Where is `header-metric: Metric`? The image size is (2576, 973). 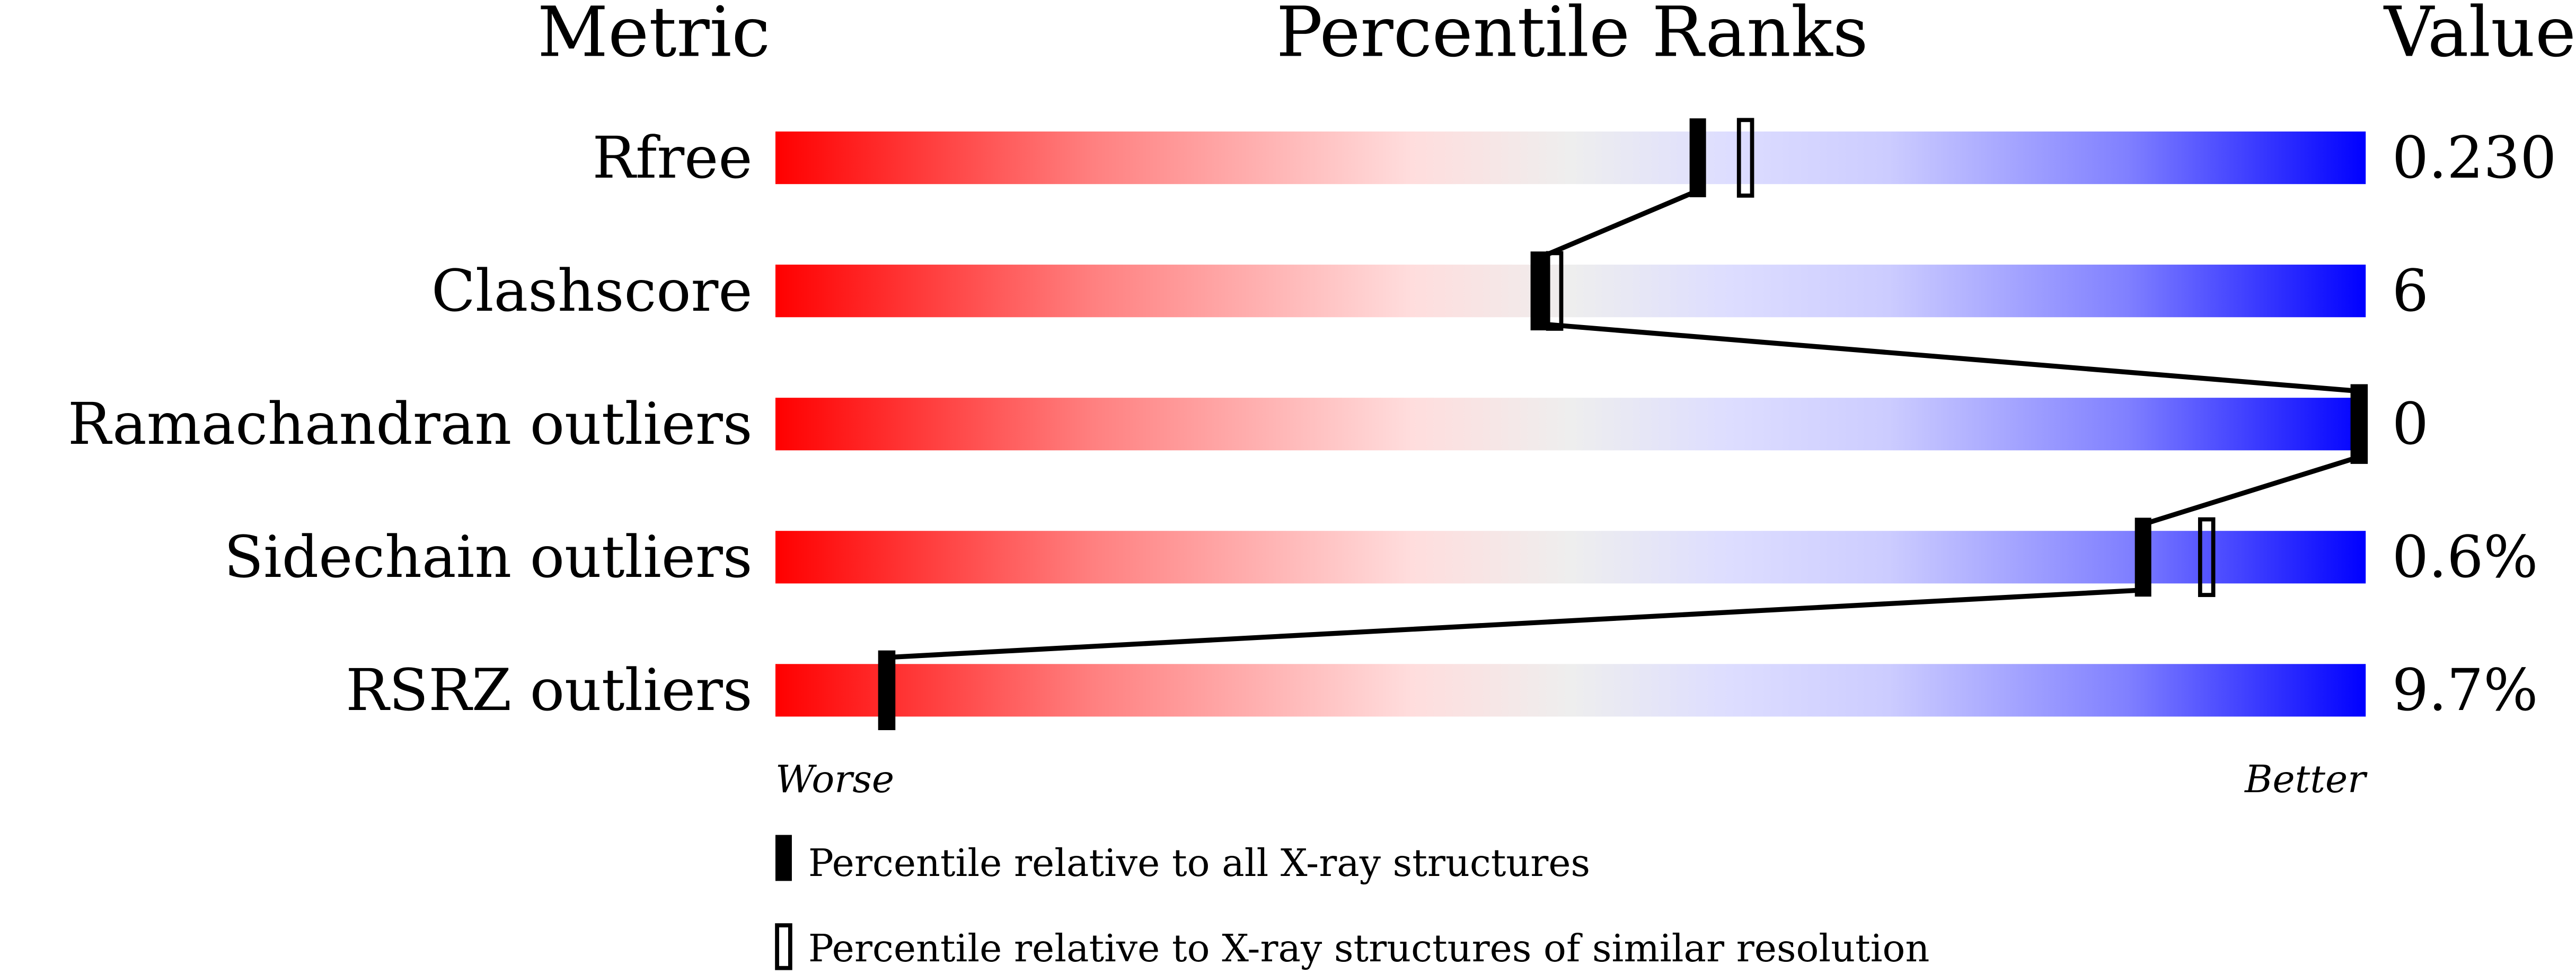 header-metric: Metric is located at coordinates (653, 36).